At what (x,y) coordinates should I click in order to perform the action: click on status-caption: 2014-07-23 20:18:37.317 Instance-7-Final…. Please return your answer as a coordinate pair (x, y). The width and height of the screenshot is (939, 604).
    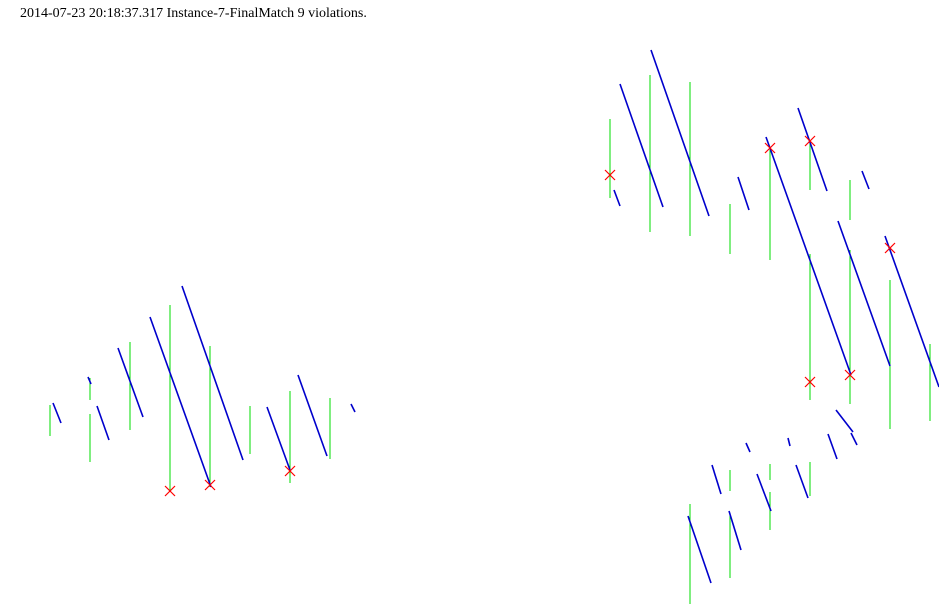
    Looking at the image, I should click on (193, 13).